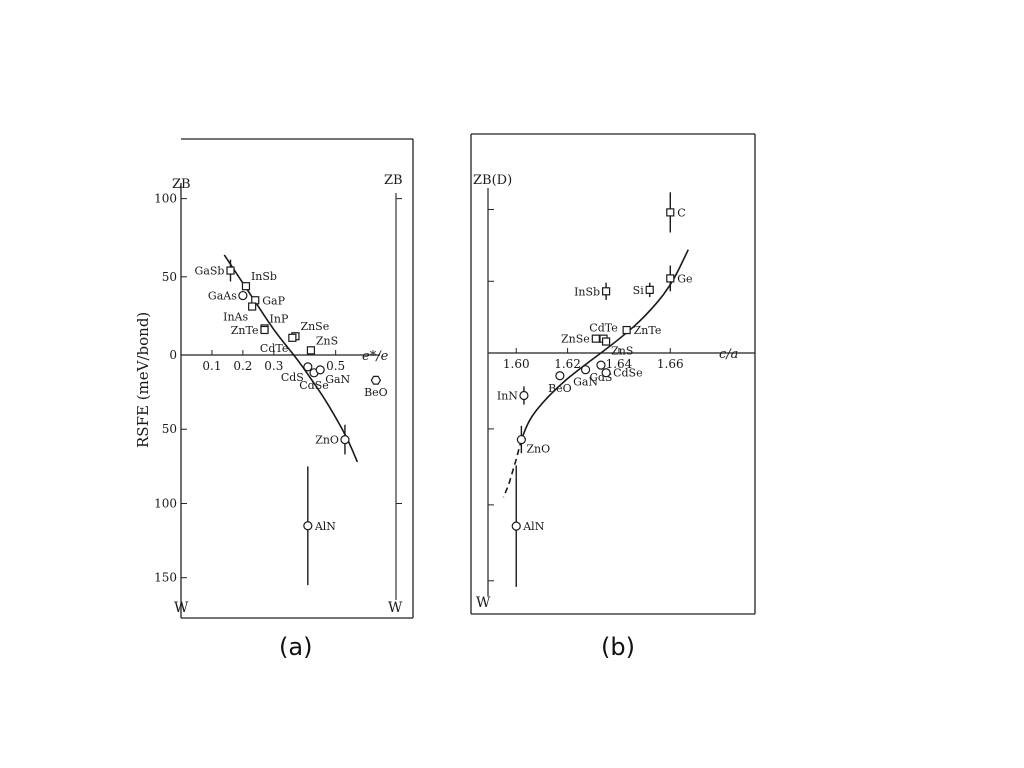  I want to click on panel-a-fit-line, so click(291, 358).